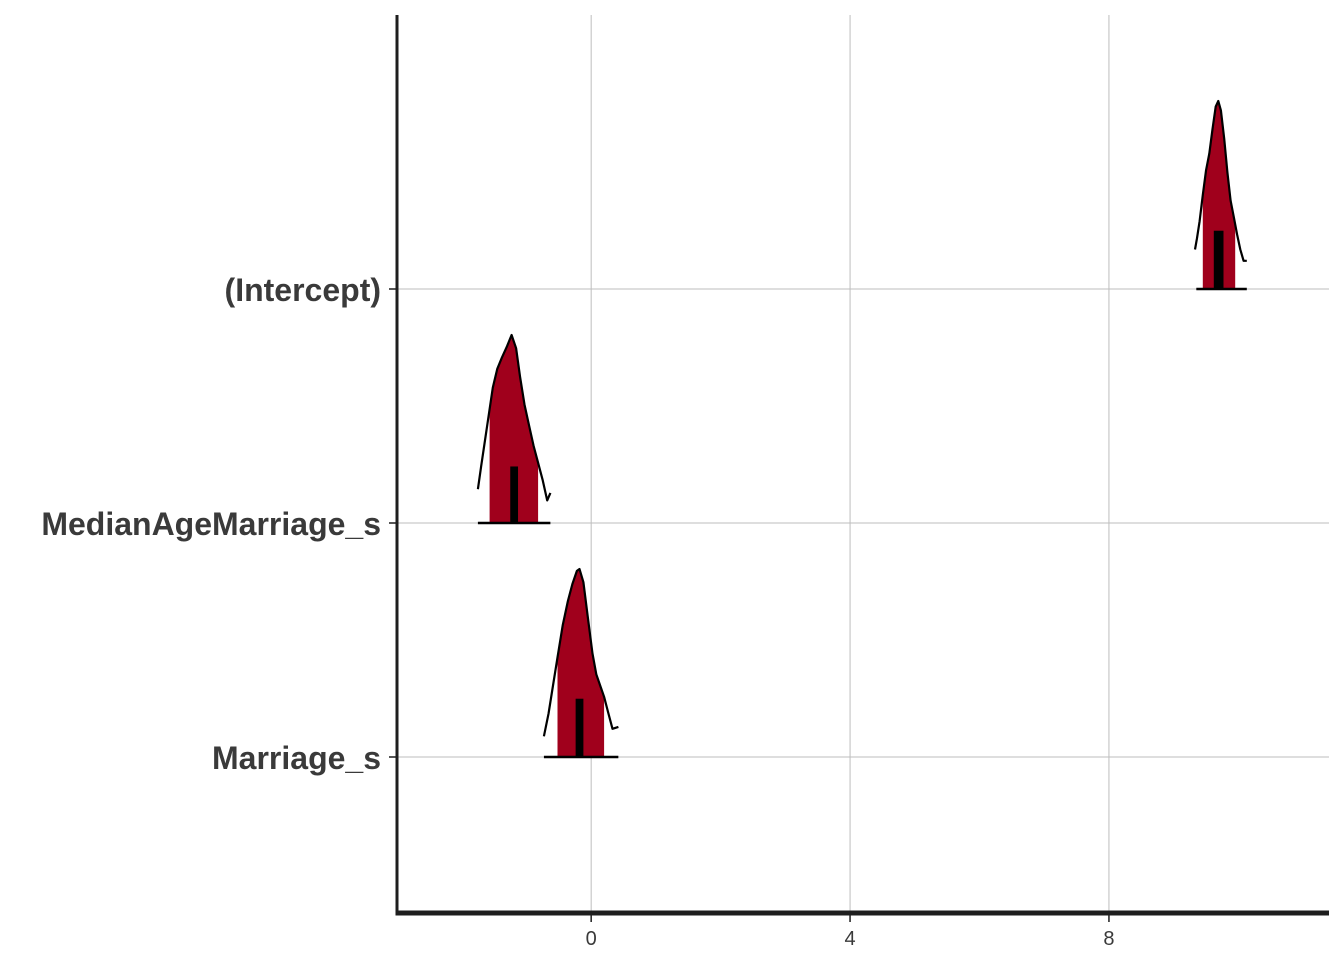 The image size is (1344, 965). Describe the element at coordinates (303, 290) in the screenshot. I see `parameter-label-0: (Intercept)` at that location.